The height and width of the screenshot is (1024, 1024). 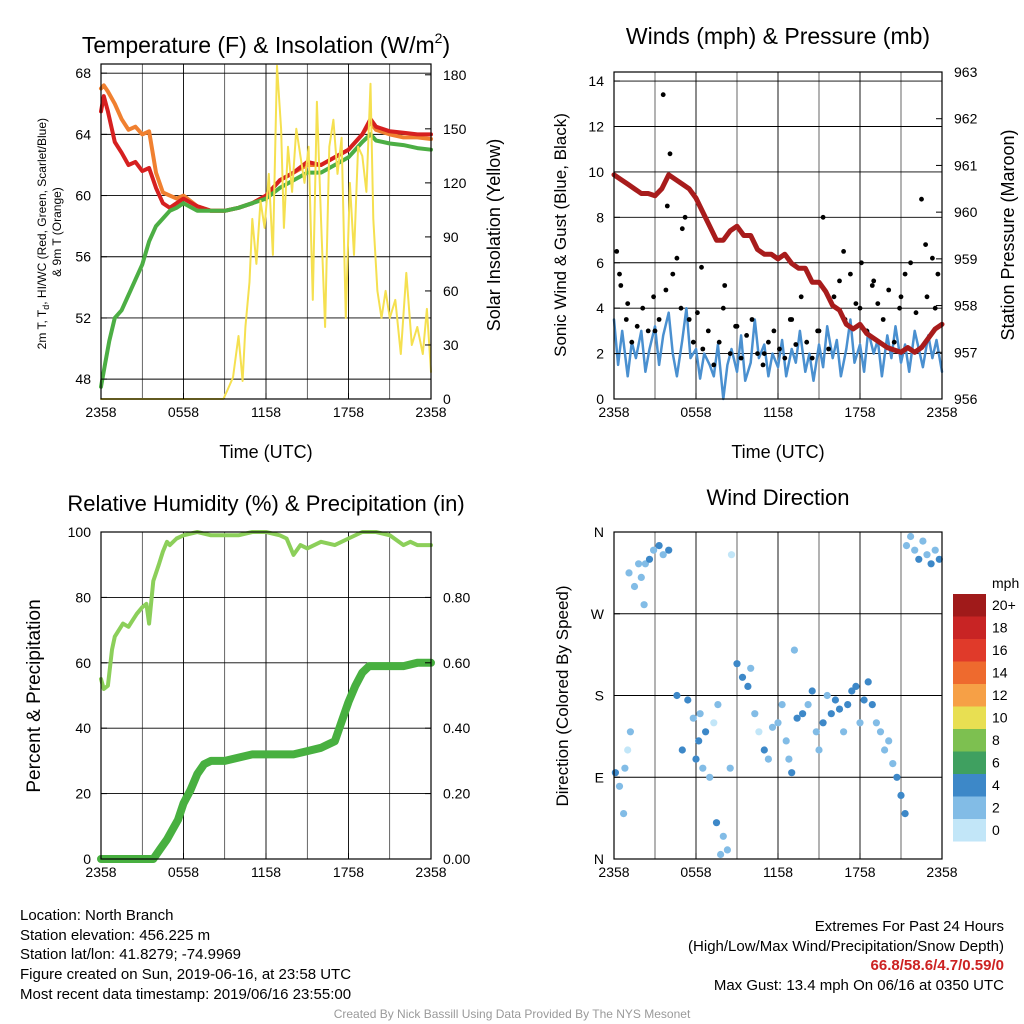 What do you see at coordinates (456, 859) in the screenshot?
I see `y2-tick-label: 0.00` at bounding box center [456, 859].